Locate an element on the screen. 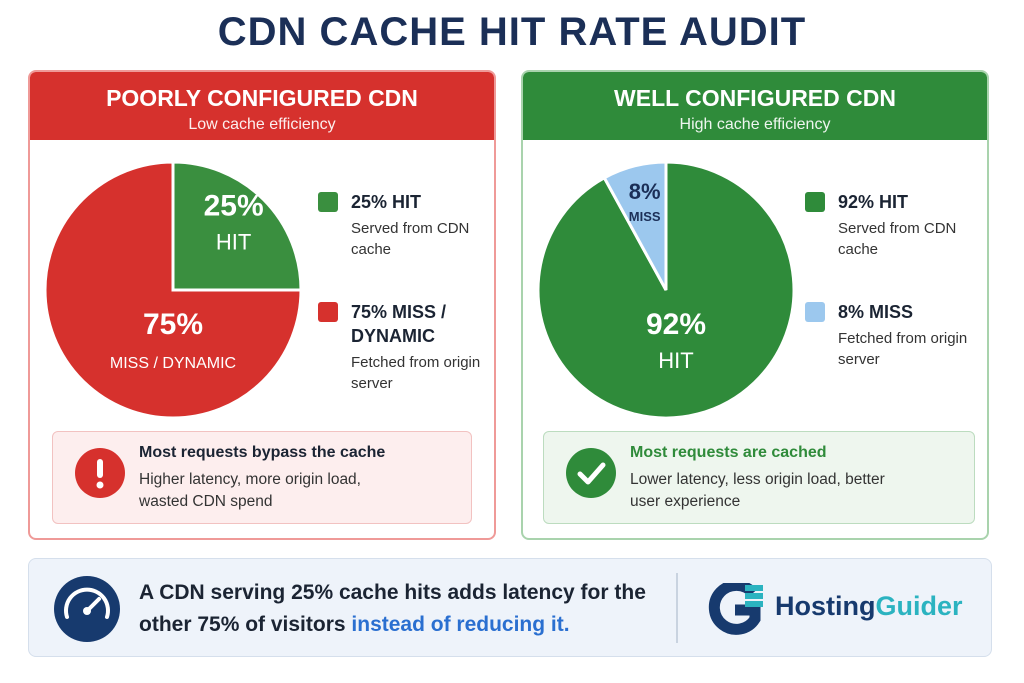 This screenshot has height=683, width=1024. panel-subtitle: Low cache efficiency is located at coordinates (262, 124).